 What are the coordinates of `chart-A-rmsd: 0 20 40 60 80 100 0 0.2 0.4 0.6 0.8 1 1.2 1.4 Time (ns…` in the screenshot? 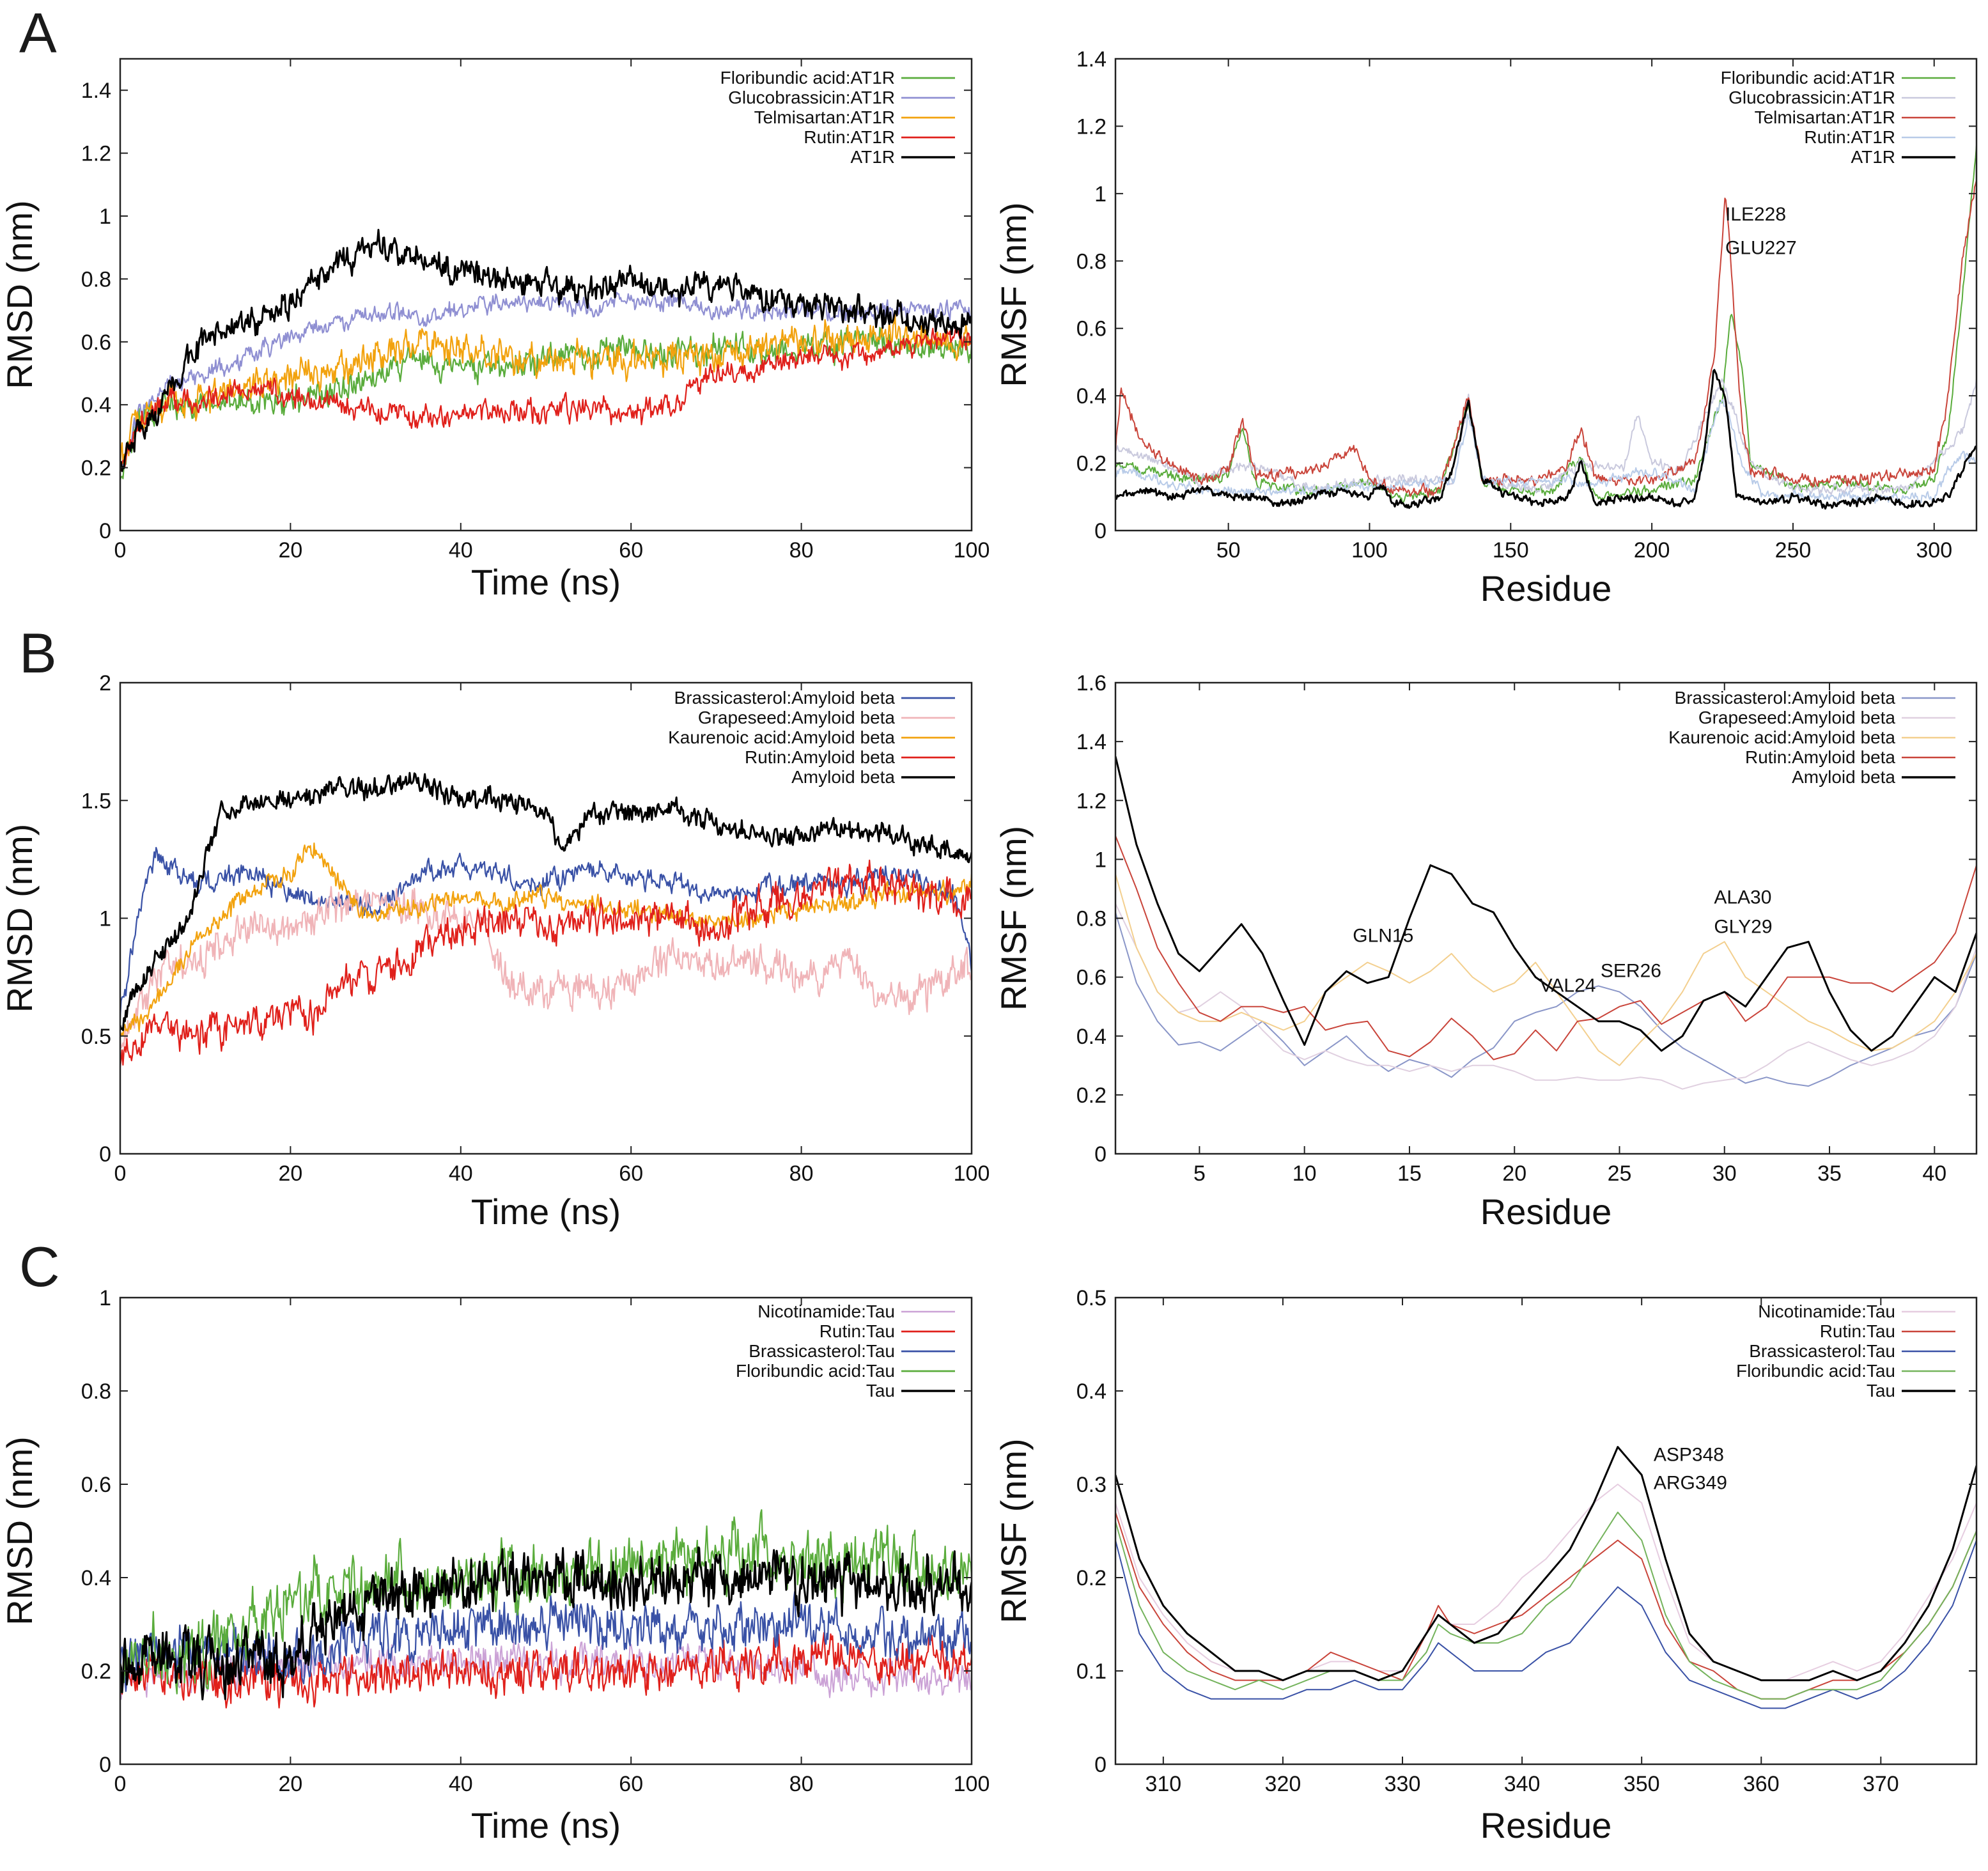 It's located at (495, 330).